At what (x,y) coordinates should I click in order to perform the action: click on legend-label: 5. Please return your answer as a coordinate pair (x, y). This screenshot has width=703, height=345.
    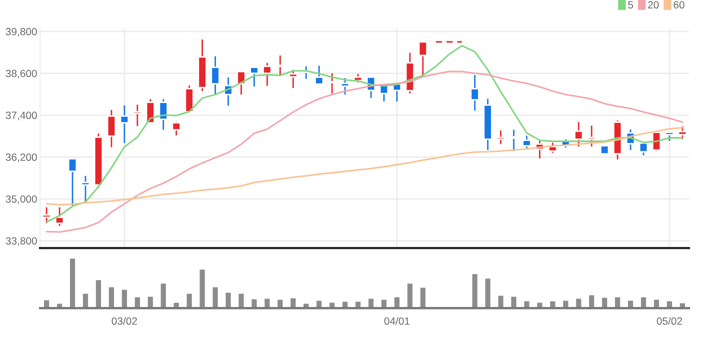
    Looking at the image, I should click on (631, 5).